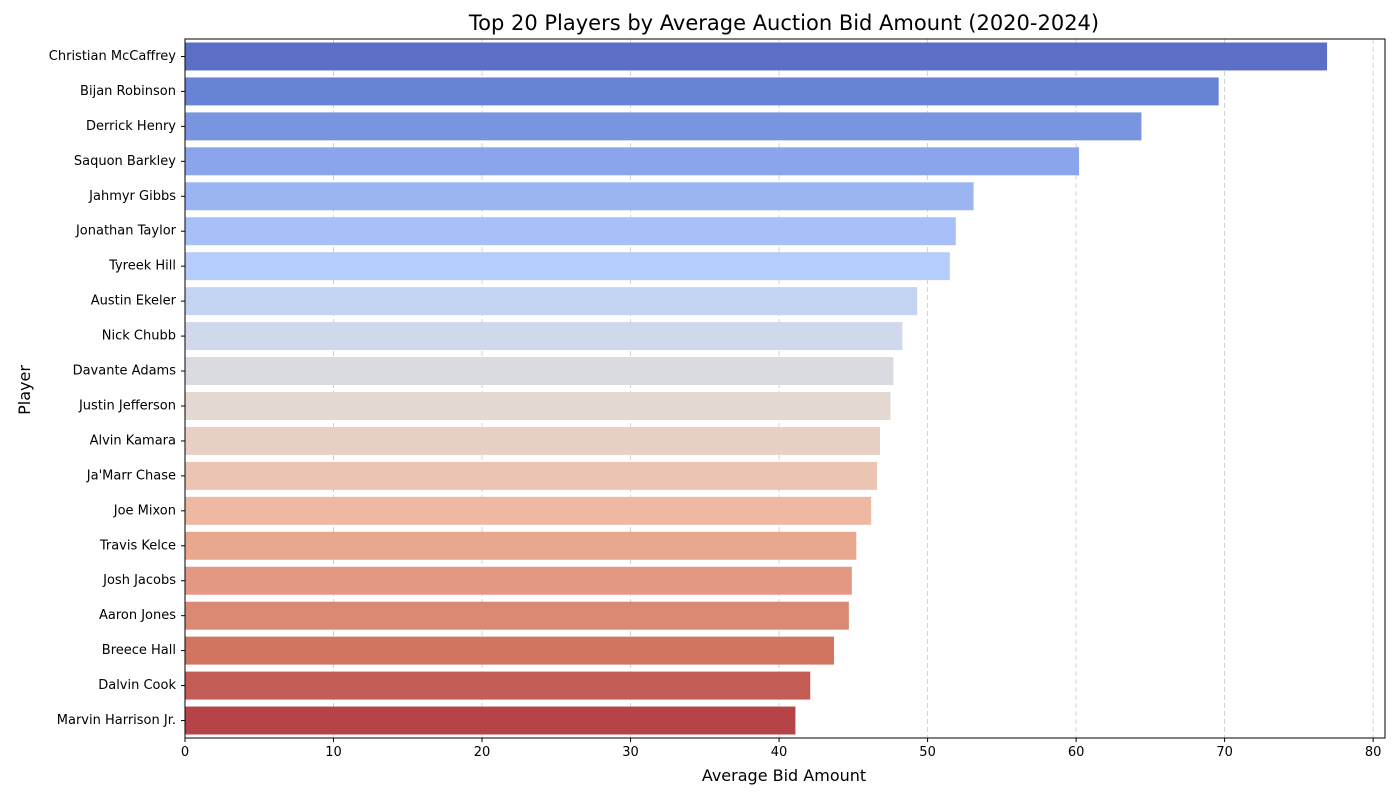 Image resolution: width=1400 pixels, height=800 pixels. I want to click on y-tick-label-2: Derrick Henry, so click(131, 126).